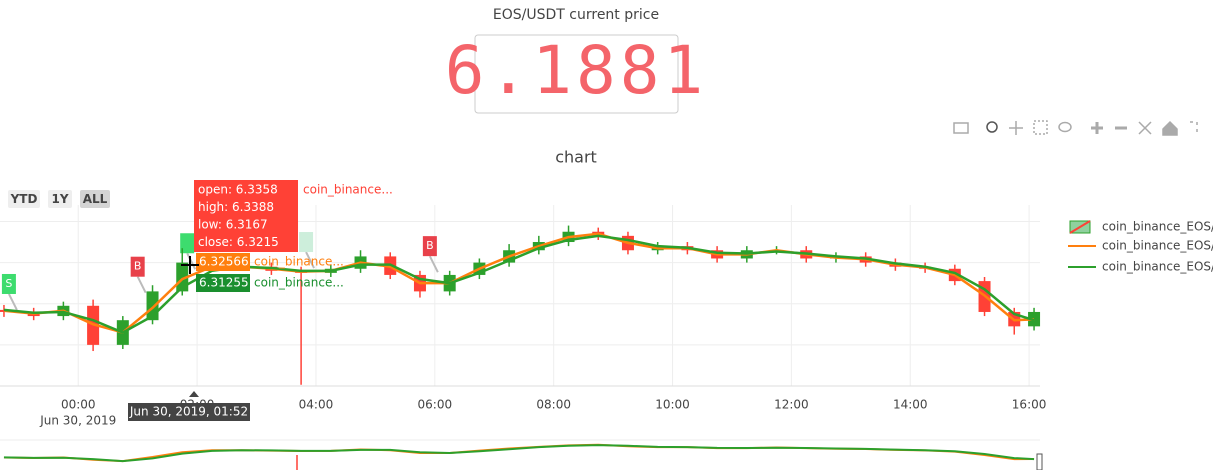 This screenshot has height=470, width=1213. I want to click on chart-title: chart, so click(576, 157).